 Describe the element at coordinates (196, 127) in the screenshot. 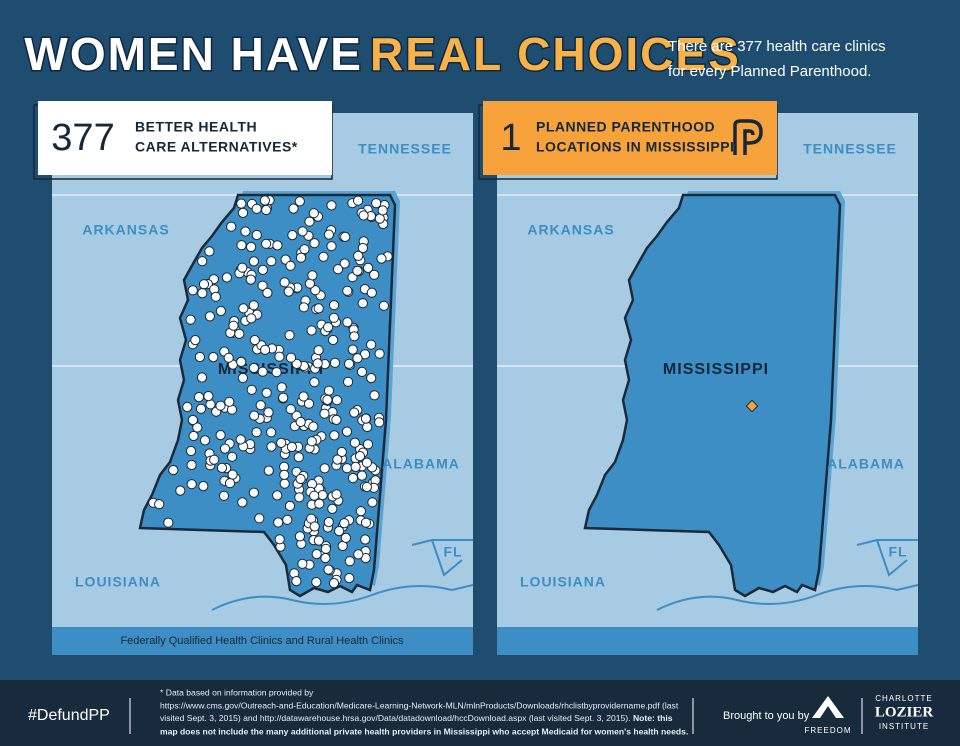

I see `box-label: BETTER HEALTH` at that location.